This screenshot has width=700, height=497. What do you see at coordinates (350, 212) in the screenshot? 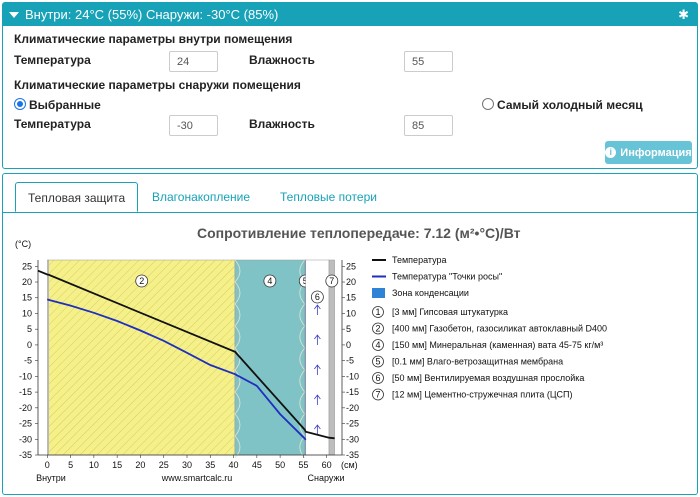
I see `tab-divider` at bounding box center [350, 212].